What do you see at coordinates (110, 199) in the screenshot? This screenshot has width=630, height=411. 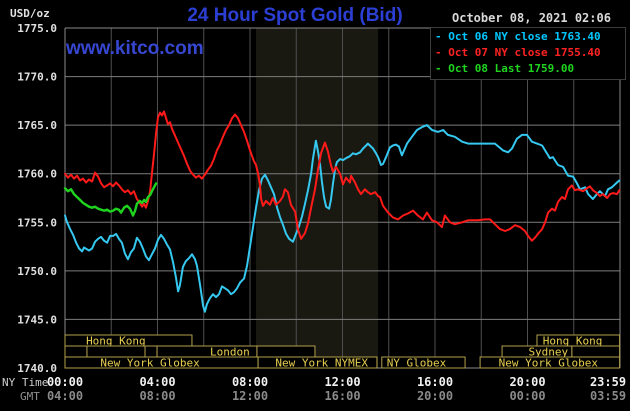 I see `price-line-oct08` at bounding box center [110, 199].